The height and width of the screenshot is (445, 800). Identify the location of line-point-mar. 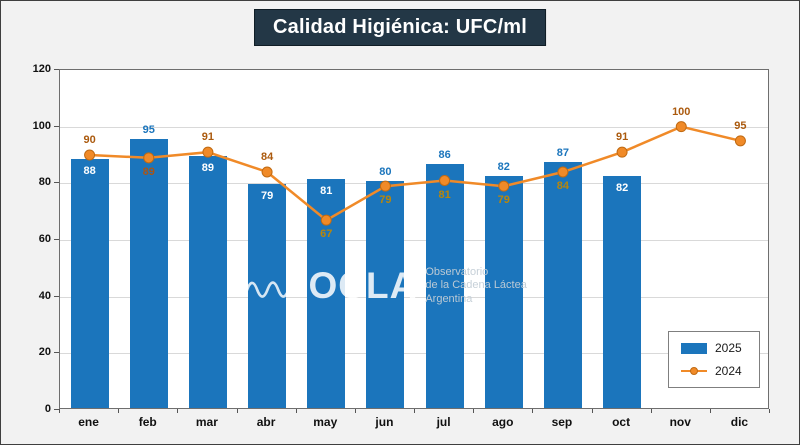
(208, 152).